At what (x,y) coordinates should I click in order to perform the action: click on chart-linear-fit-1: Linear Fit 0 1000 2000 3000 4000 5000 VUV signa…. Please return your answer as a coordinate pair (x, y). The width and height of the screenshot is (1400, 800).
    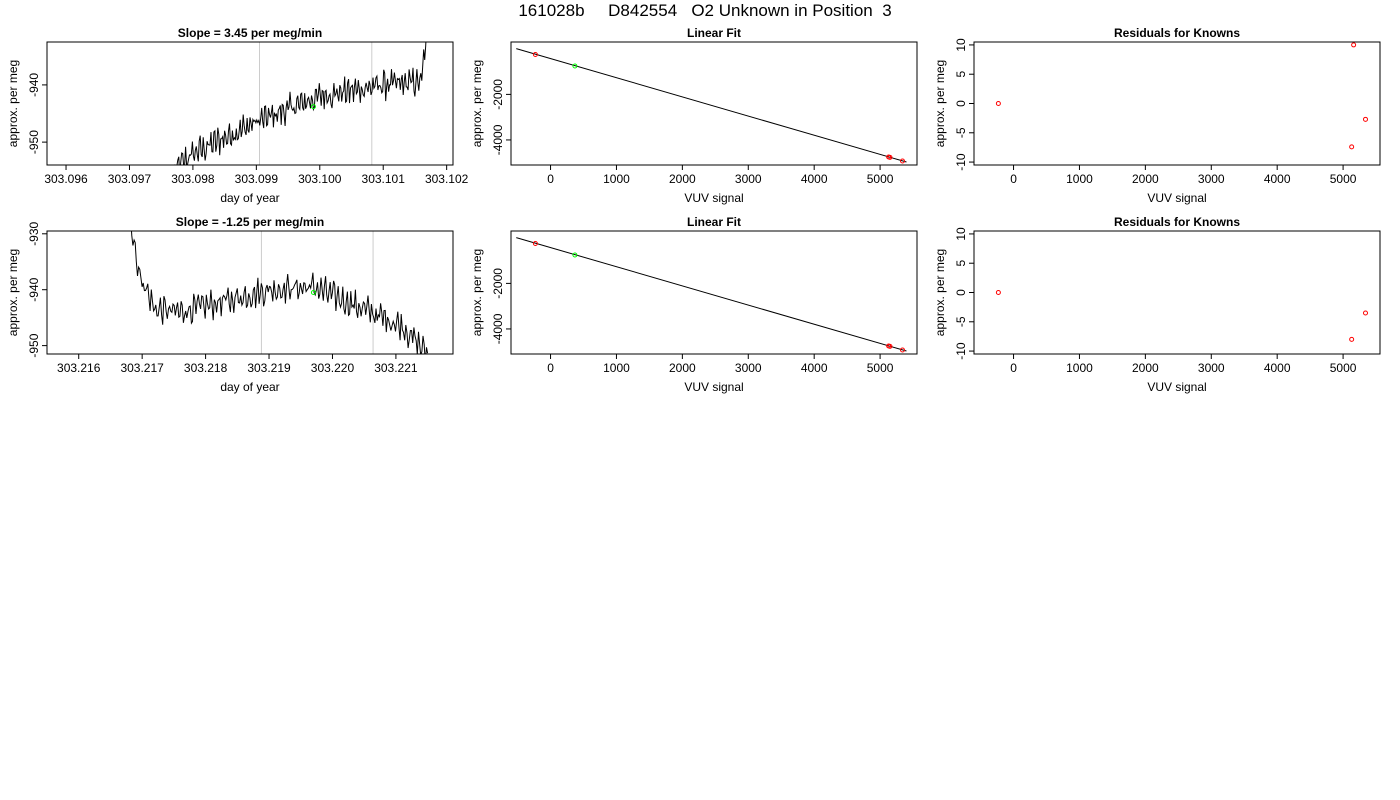
    Looking at the image, I should click on (694, 115).